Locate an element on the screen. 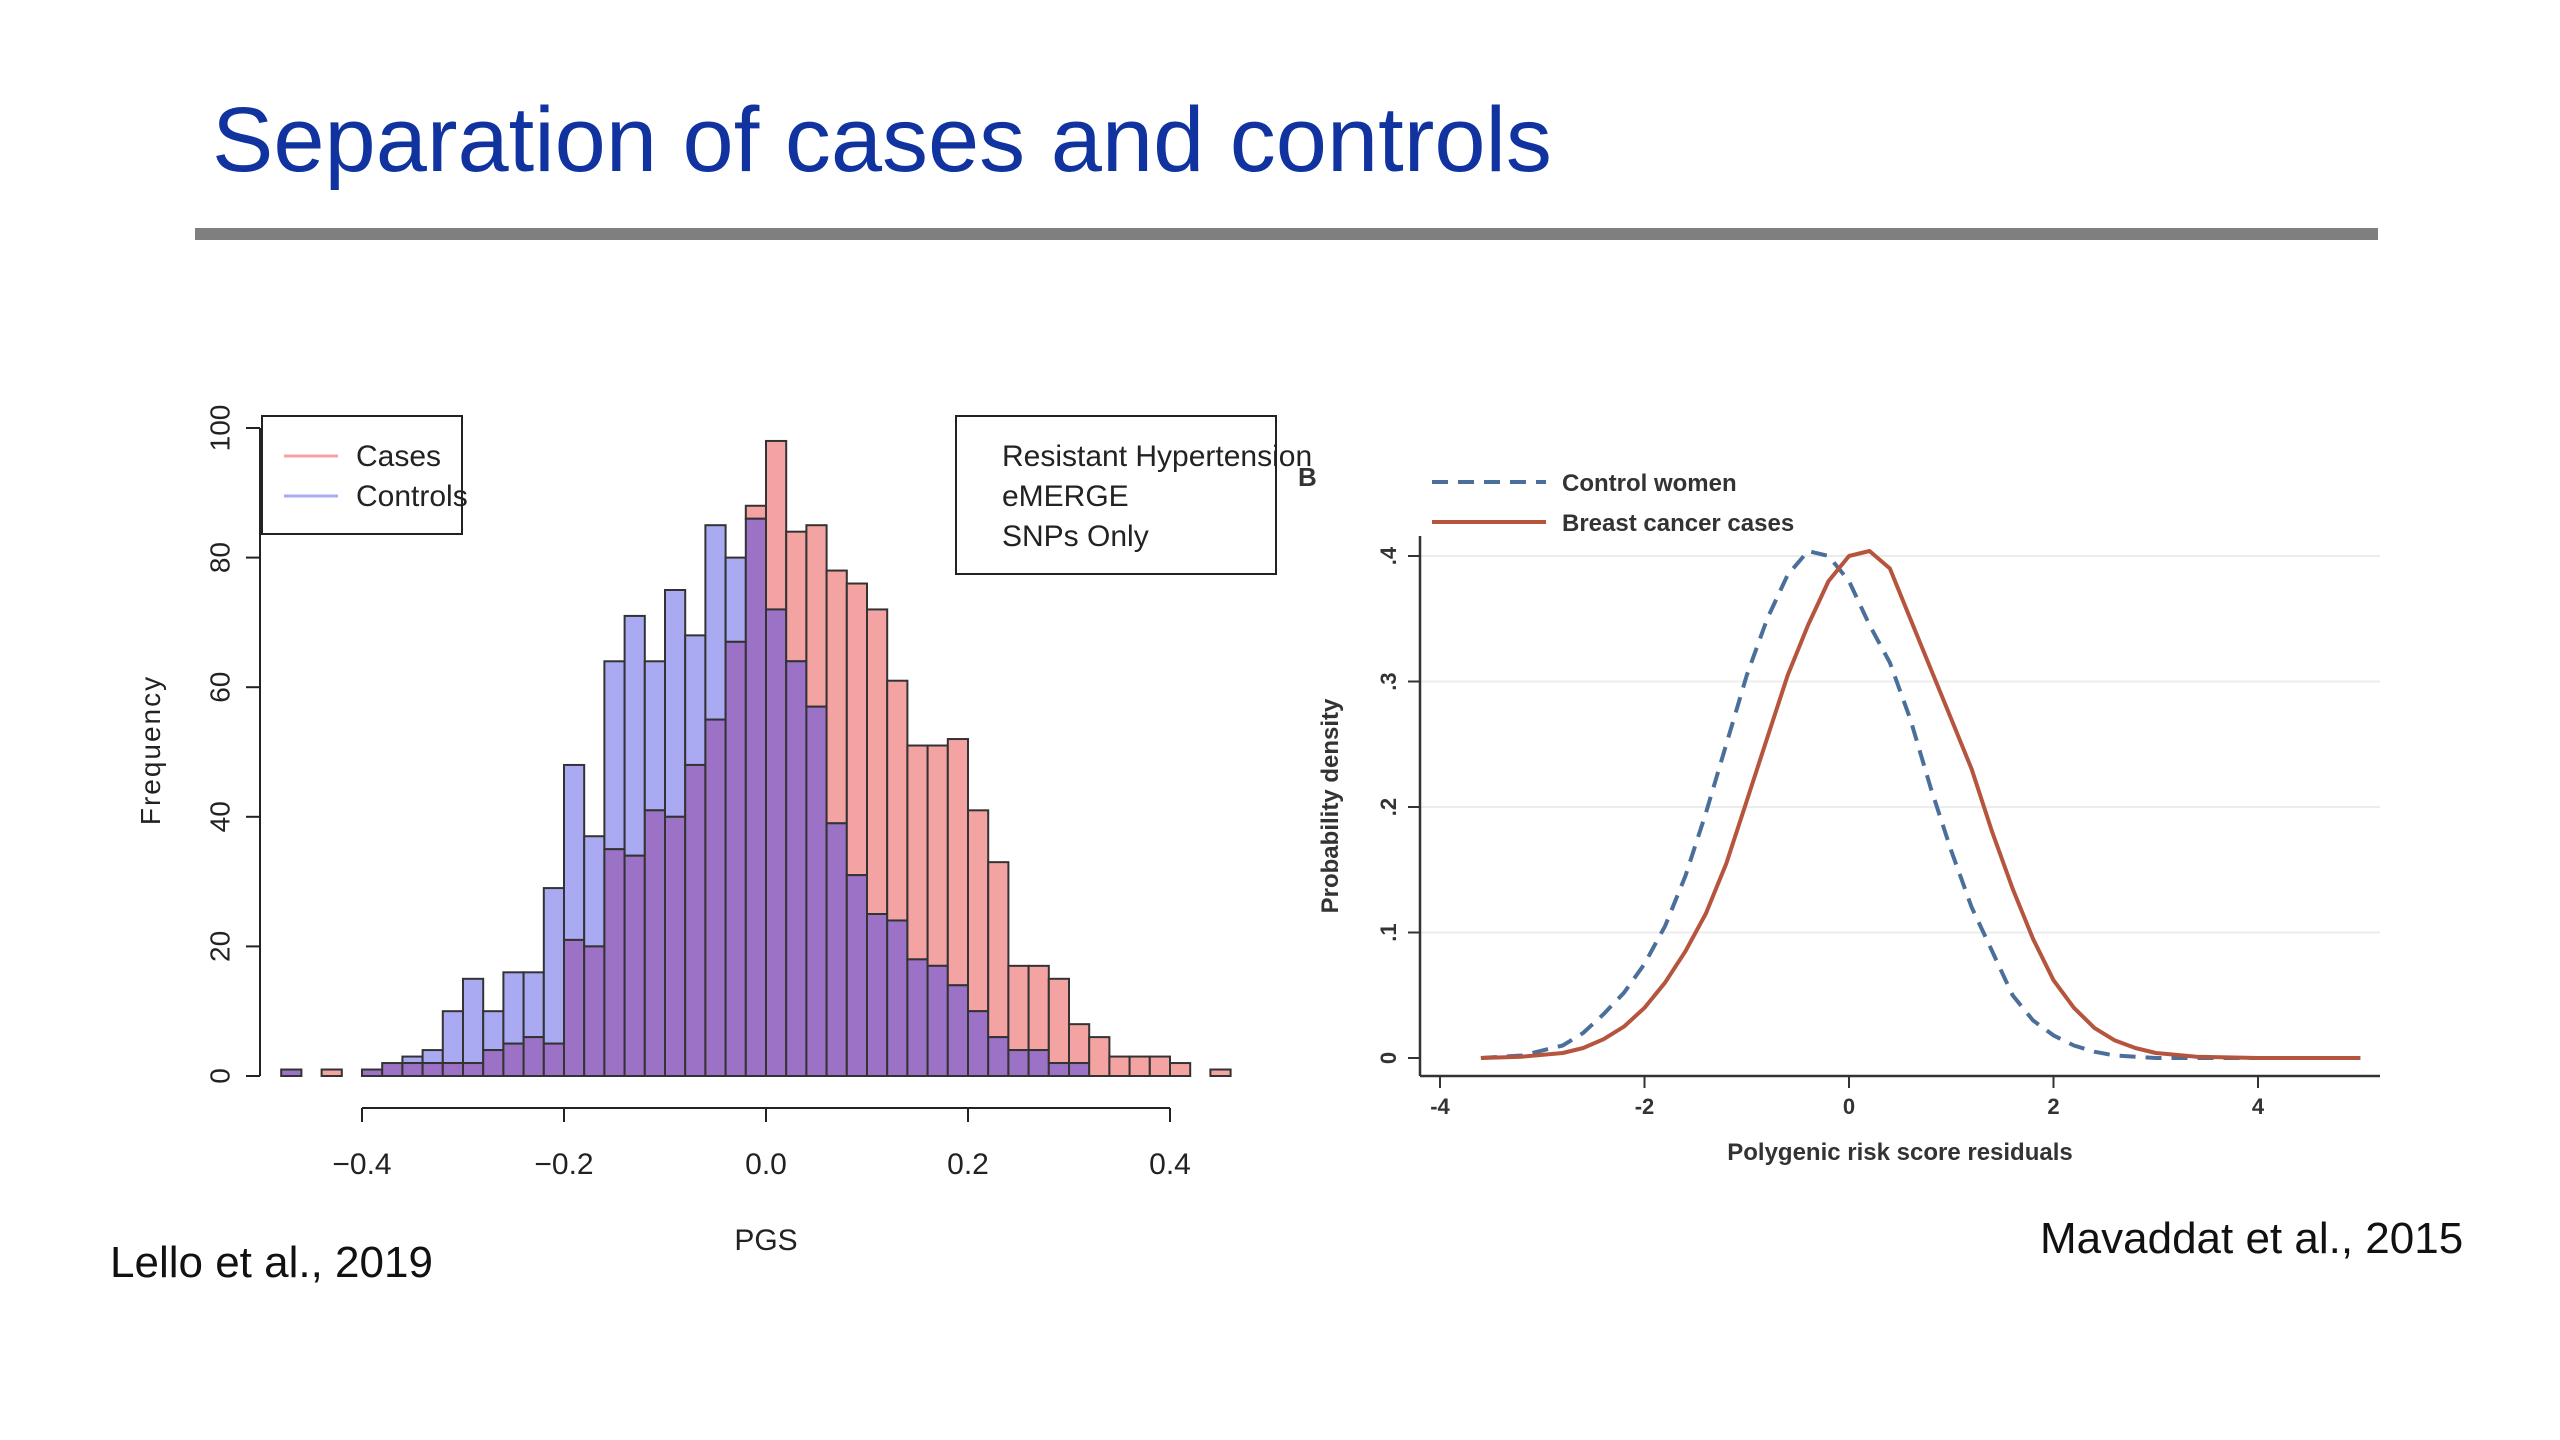 The image size is (2560, 1440). y-tick-label: 60 is located at coordinates (219, 687).